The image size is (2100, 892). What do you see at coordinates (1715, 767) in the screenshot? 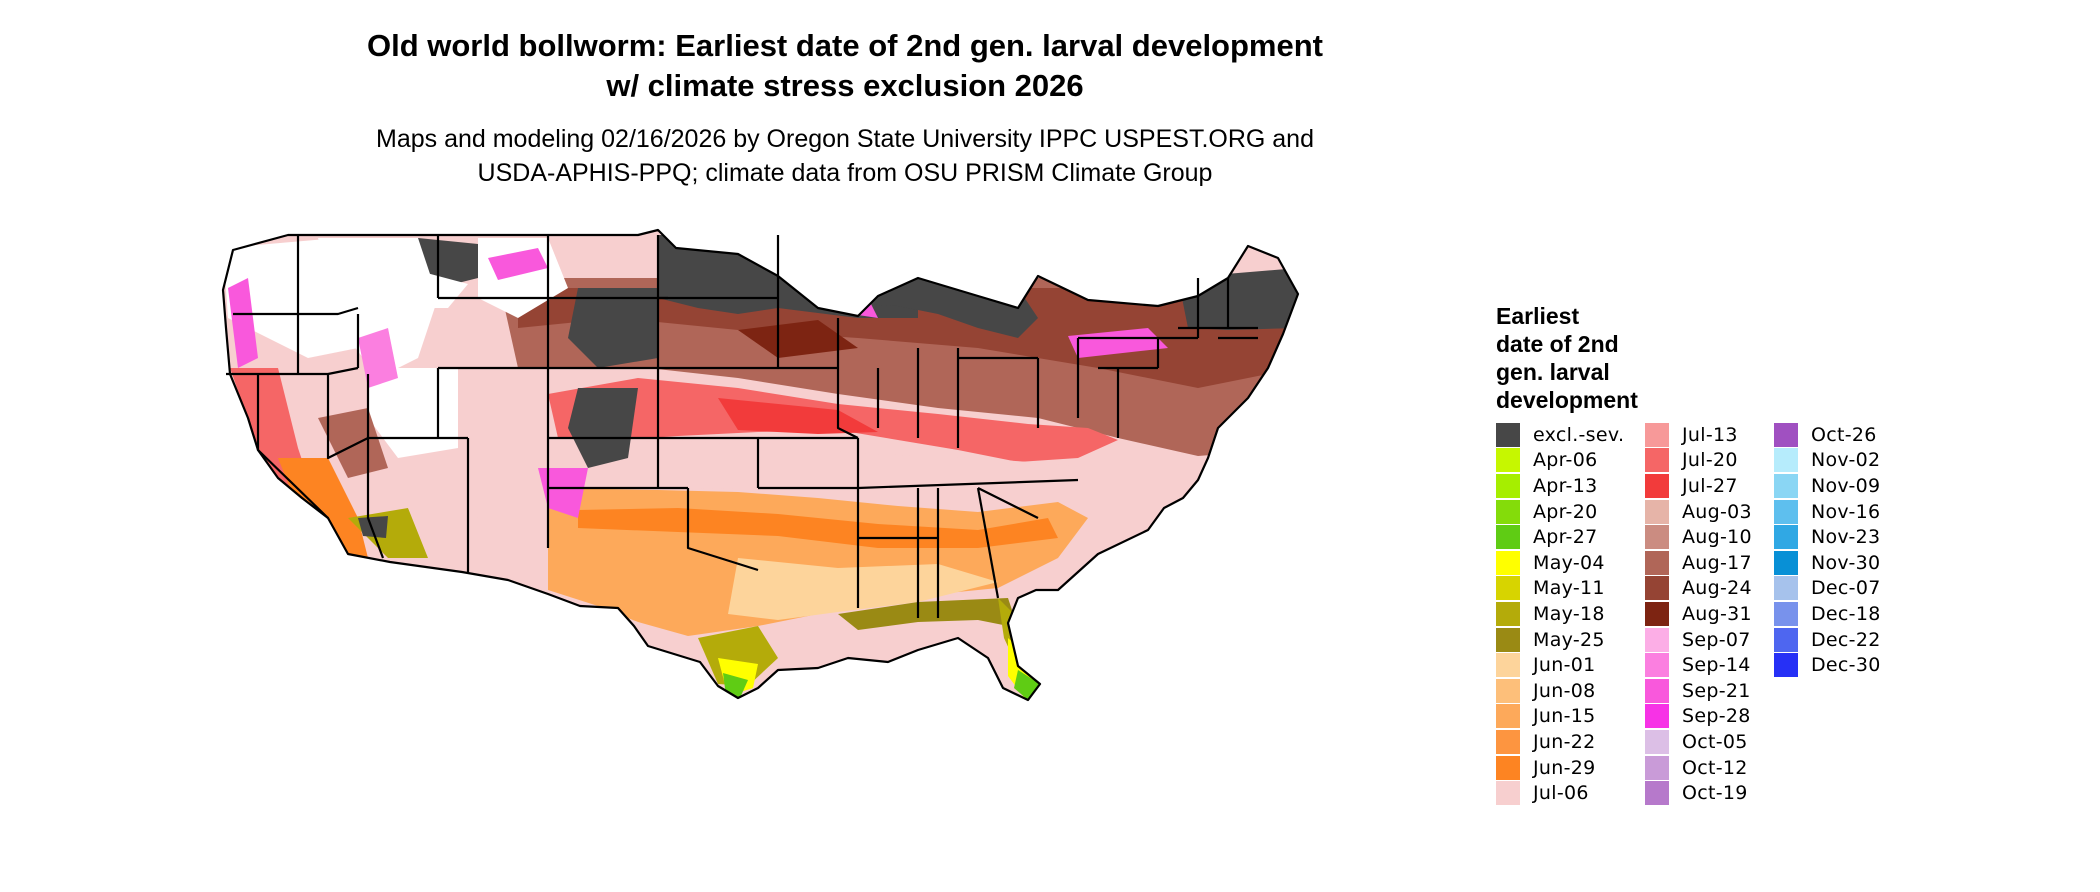
I see `legend-label: Oct-12` at bounding box center [1715, 767].